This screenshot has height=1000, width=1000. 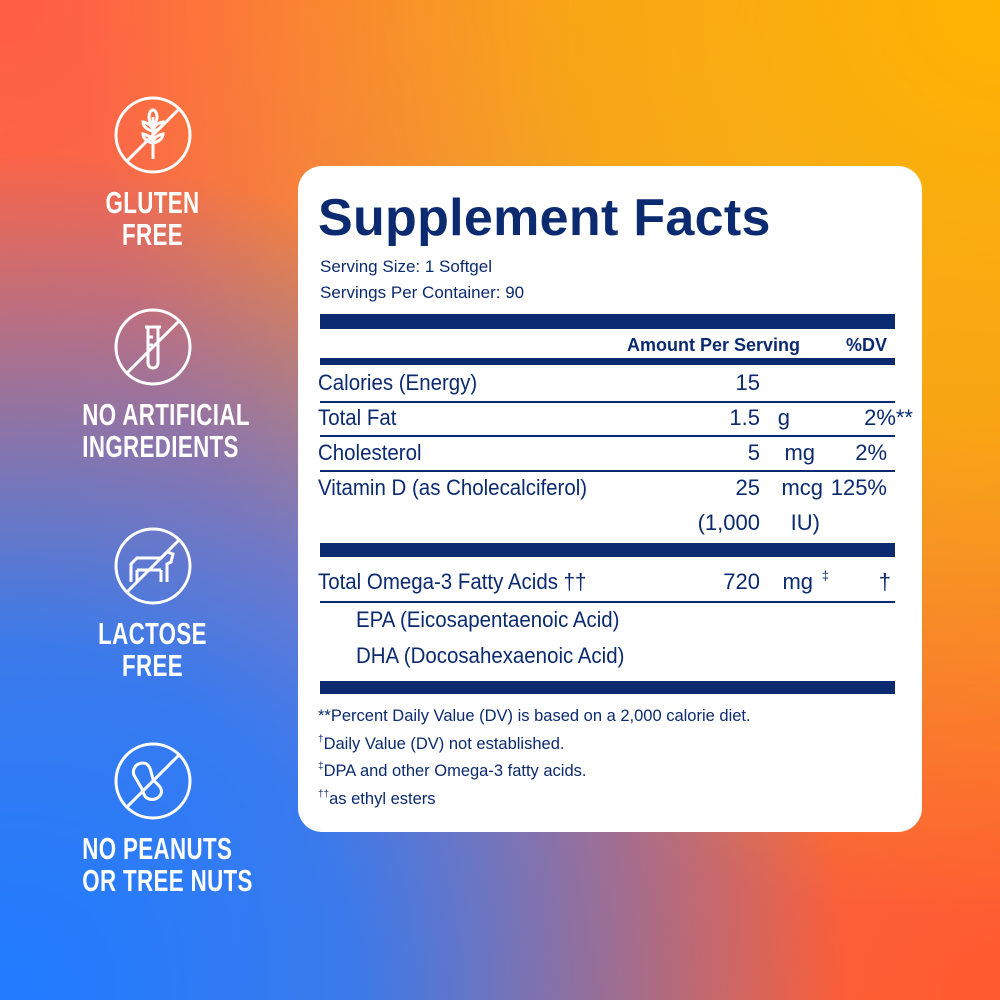 What do you see at coordinates (321, 766) in the screenshot?
I see `footnote-mark: ‡` at bounding box center [321, 766].